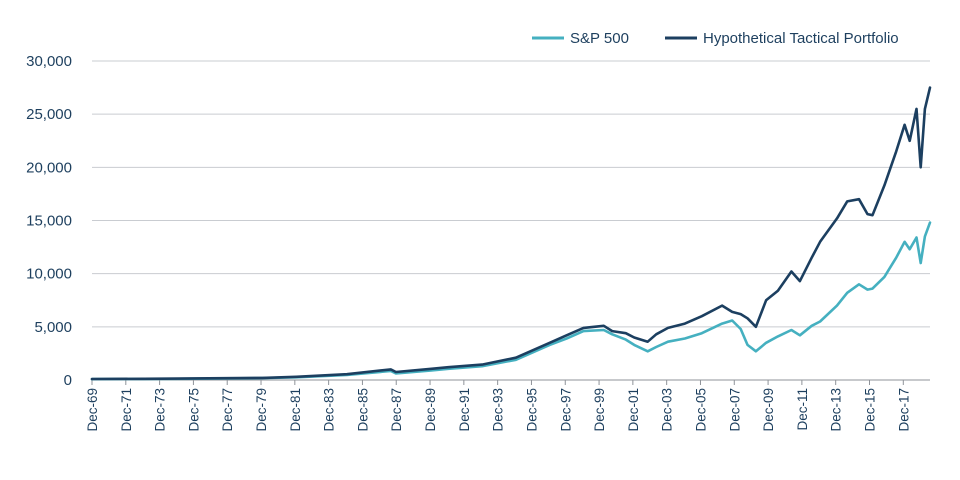 The height and width of the screenshot is (480, 960). What do you see at coordinates (49, 274) in the screenshot?
I see `y-tick-label: 10,000` at bounding box center [49, 274].